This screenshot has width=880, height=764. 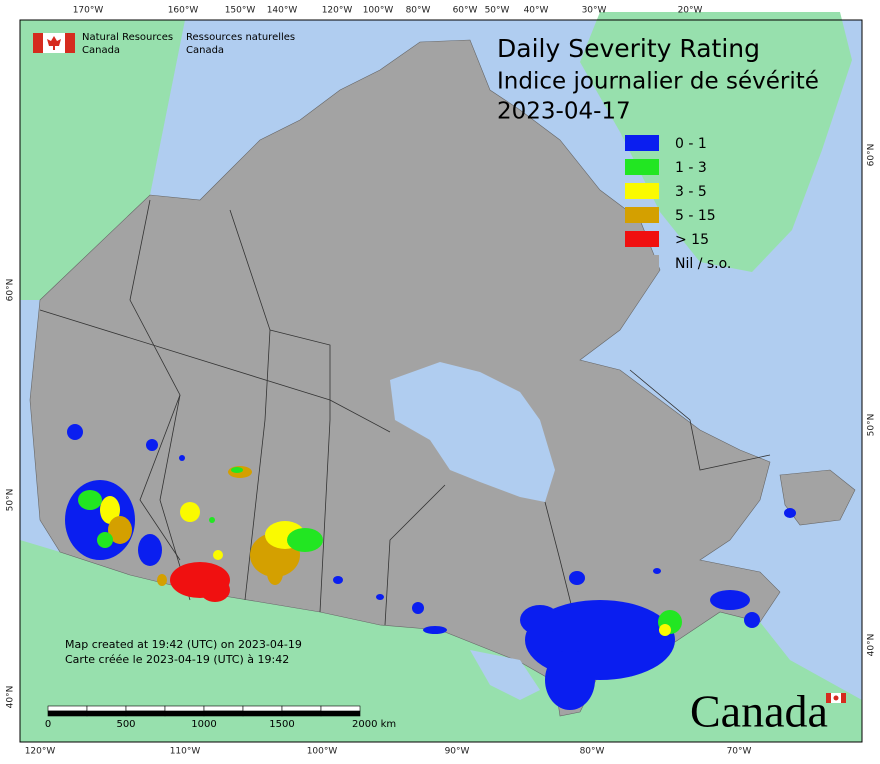 What do you see at coordinates (658, 82) in the screenshot?
I see `title: Indice journalier de sévérité` at bounding box center [658, 82].